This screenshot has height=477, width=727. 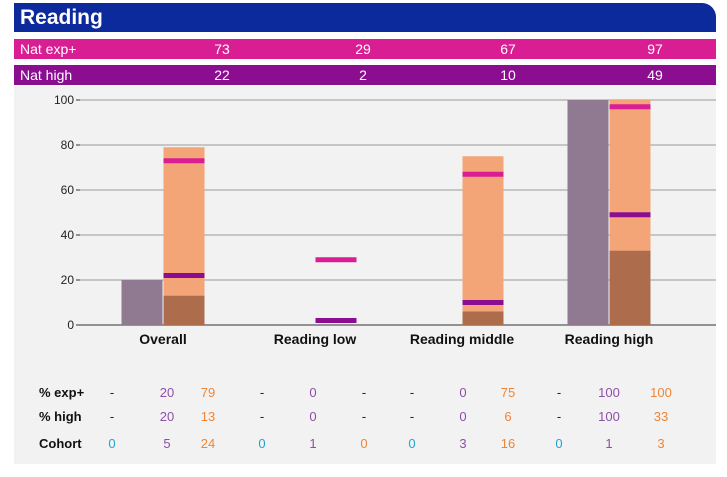 What do you see at coordinates (661, 416) in the screenshot?
I see `stats-cell: 33` at bounding box center [661, 416].